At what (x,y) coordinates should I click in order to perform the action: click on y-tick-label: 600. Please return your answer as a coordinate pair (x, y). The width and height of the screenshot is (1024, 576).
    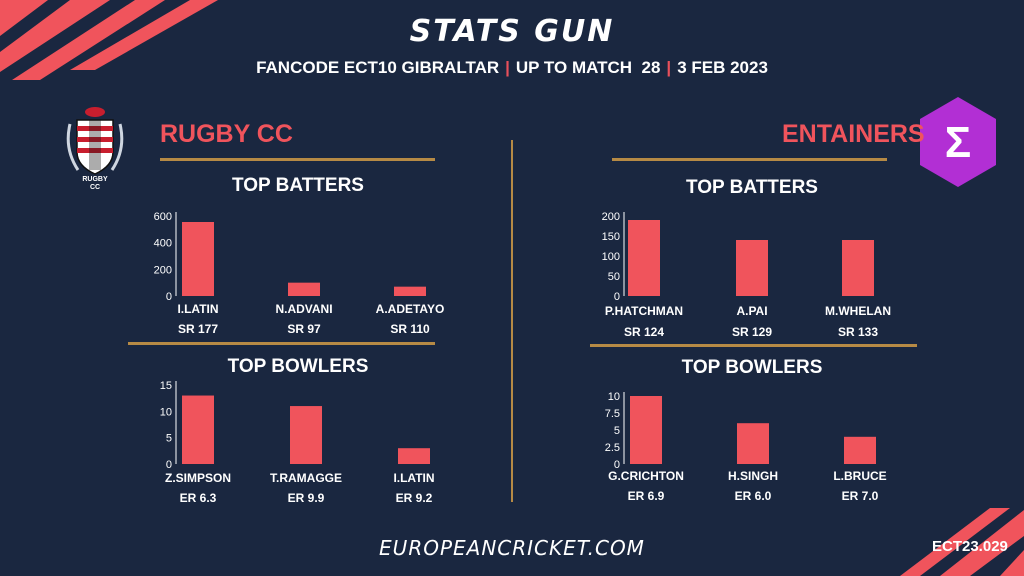
    Looking at the image, I should click on (163, 217).